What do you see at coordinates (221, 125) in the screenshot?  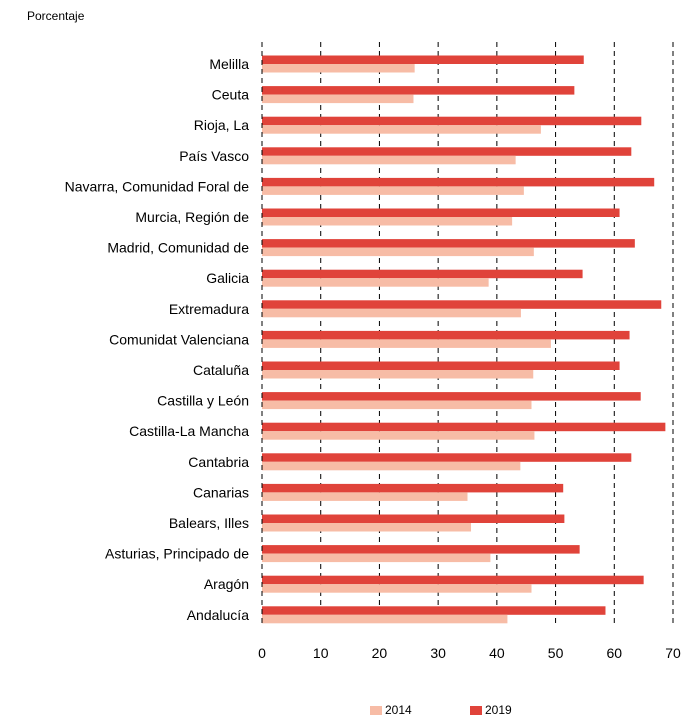 I see `category-label: Rioja, La` at bounding box center [221, 125].